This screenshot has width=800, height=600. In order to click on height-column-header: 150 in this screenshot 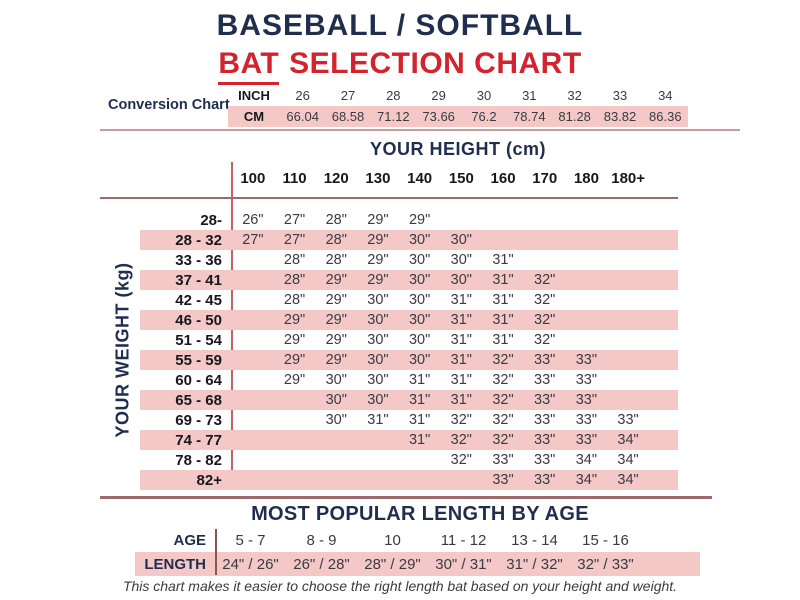, I will do `click(461, 178)`.